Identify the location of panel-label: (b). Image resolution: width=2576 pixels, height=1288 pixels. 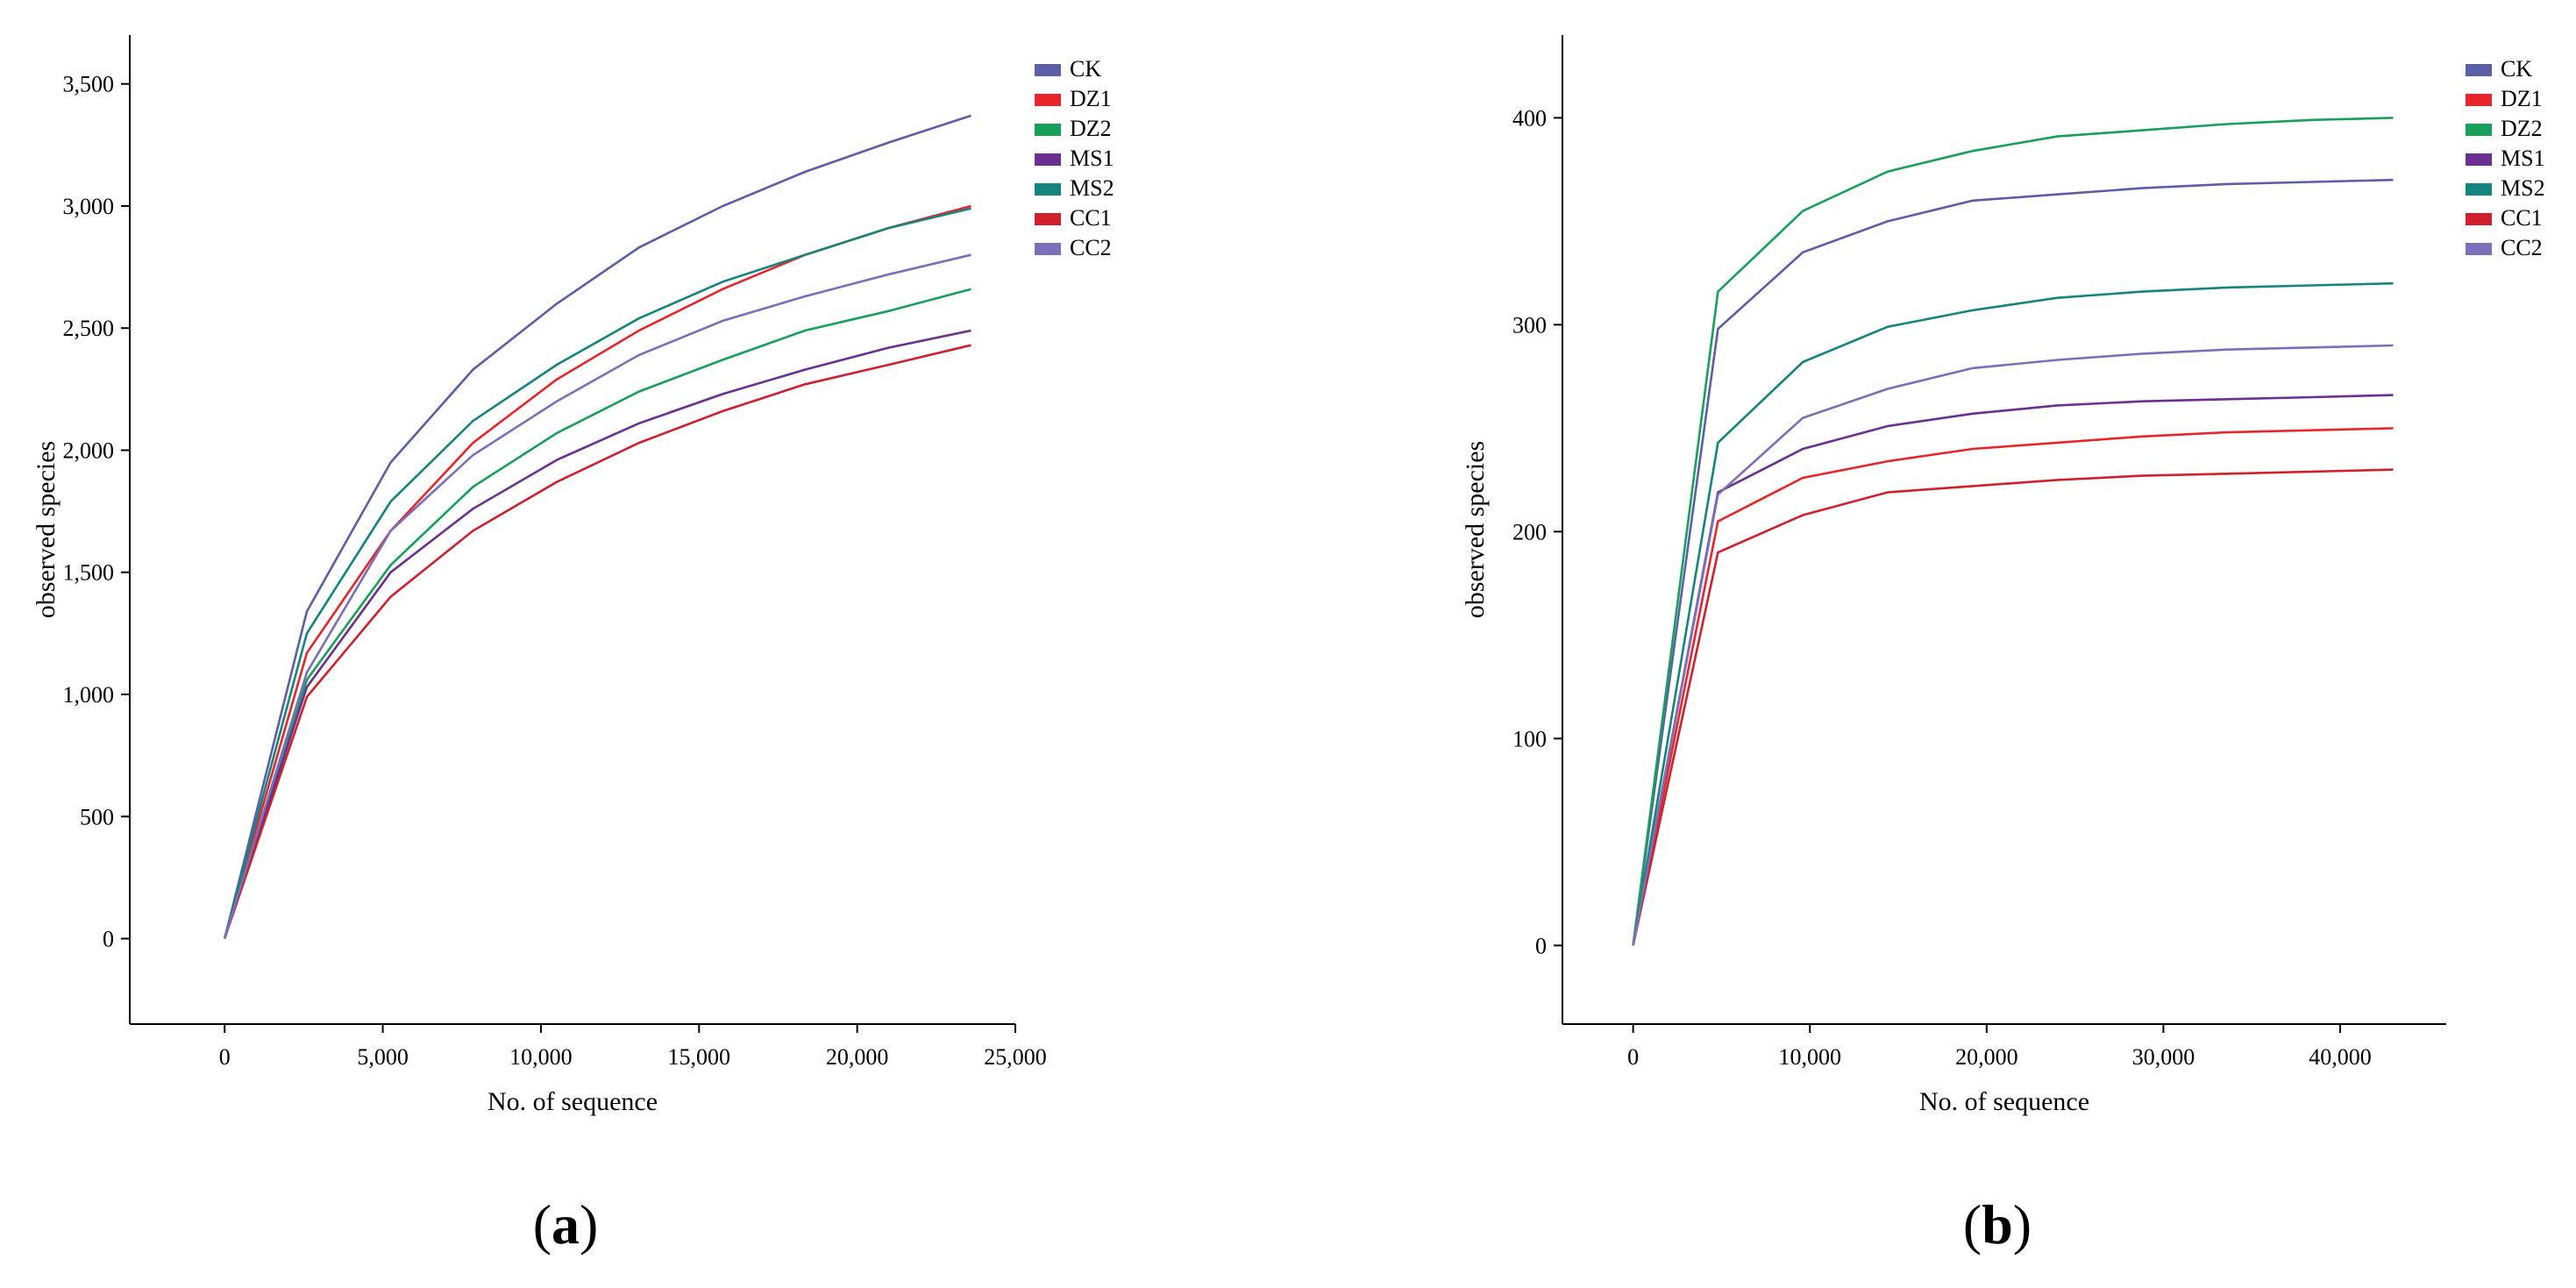
(1997, 1224).